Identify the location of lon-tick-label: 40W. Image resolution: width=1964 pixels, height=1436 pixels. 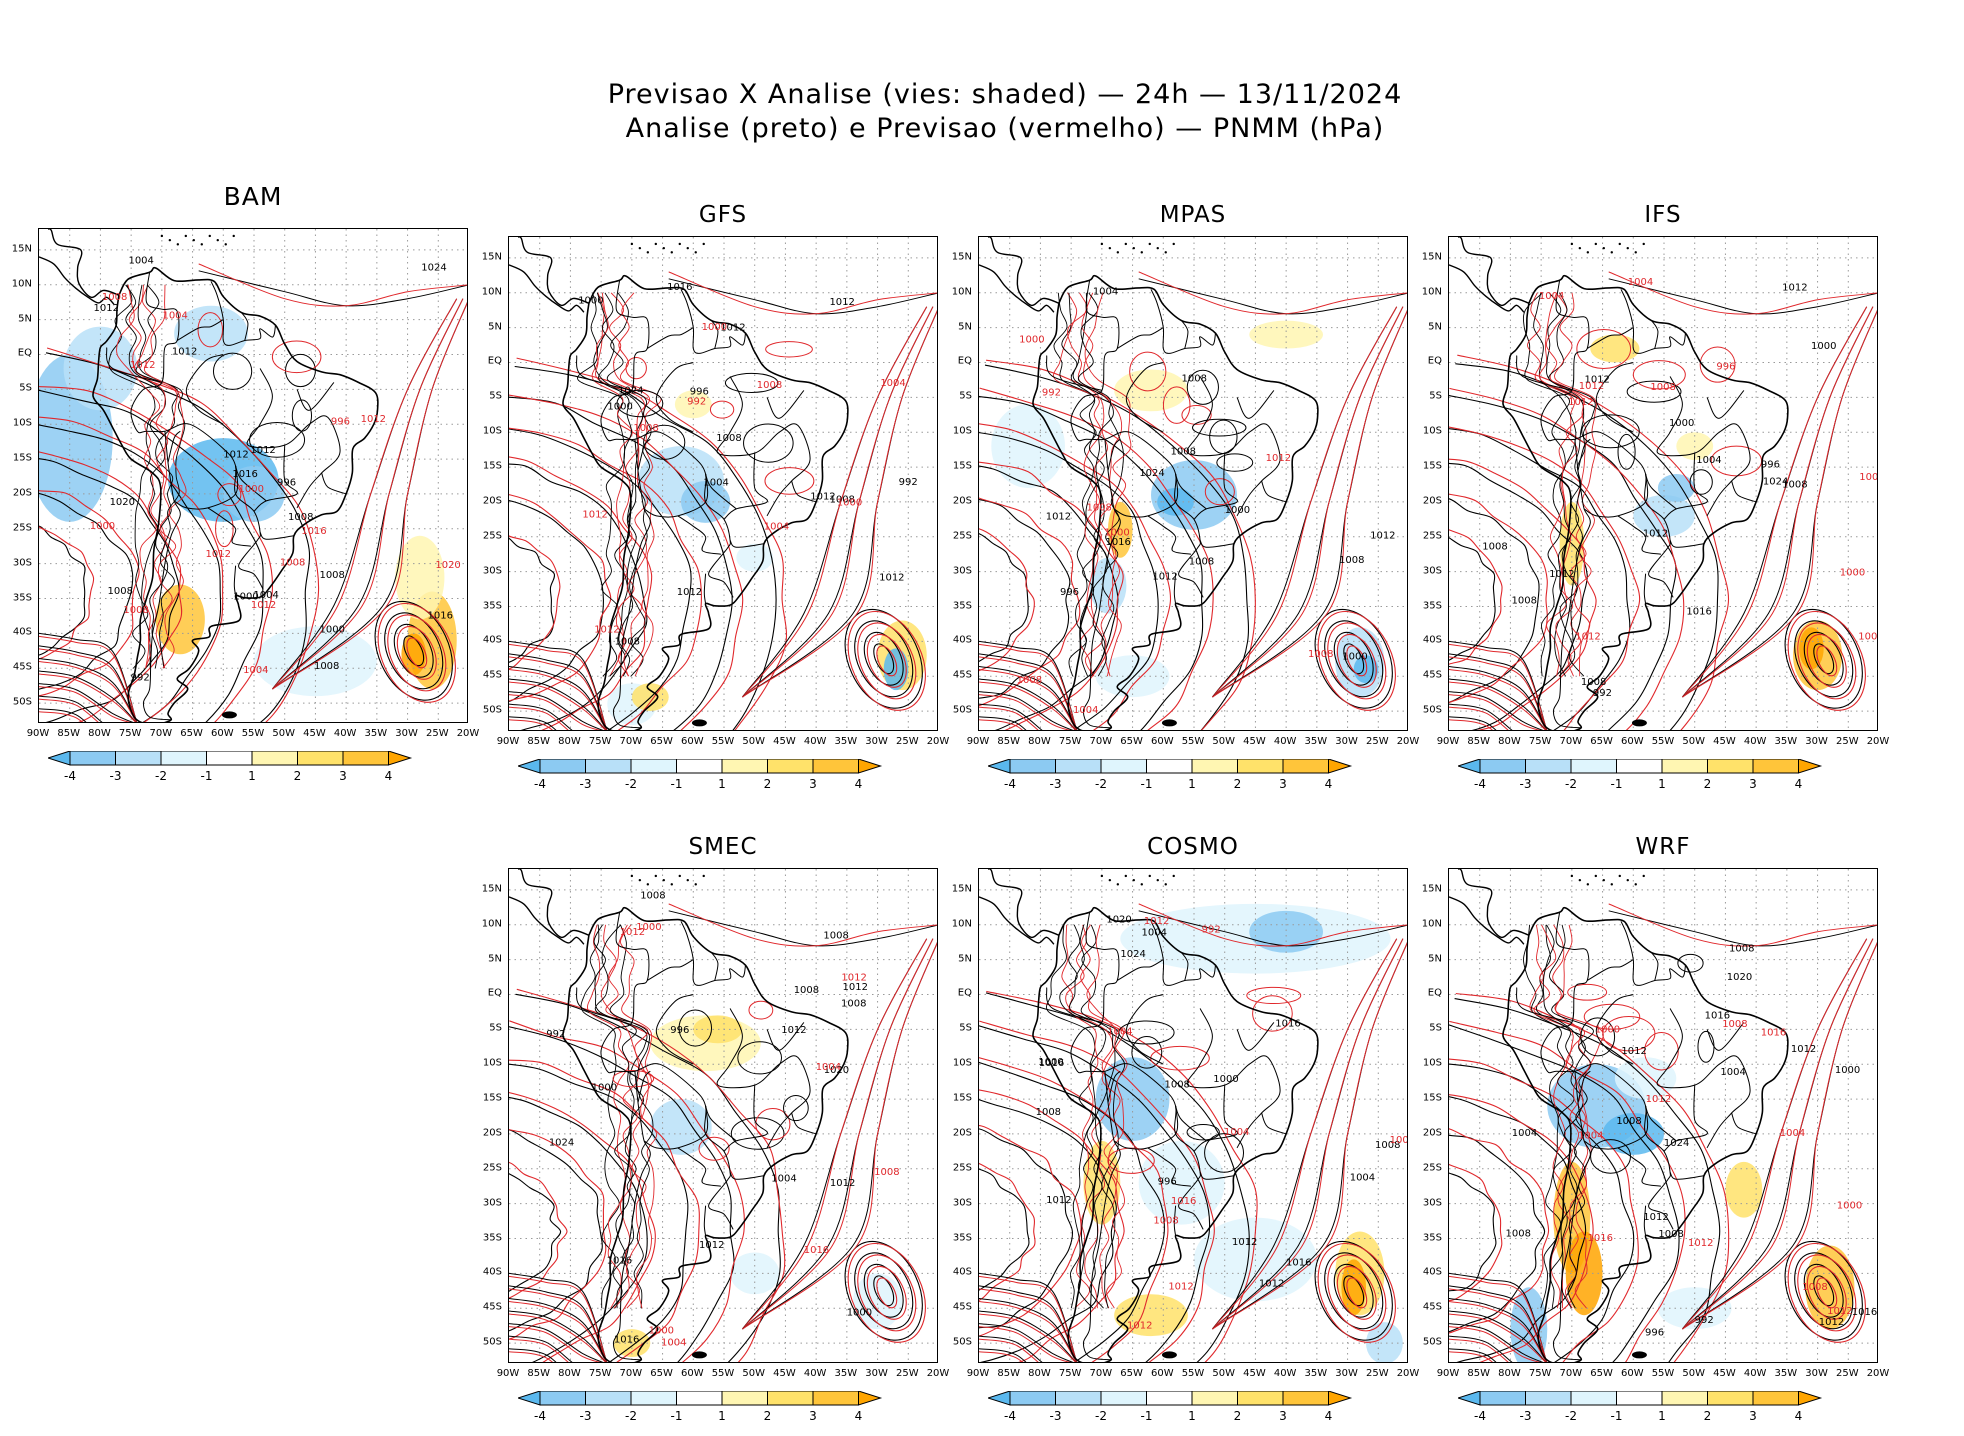
(1285, 1373).